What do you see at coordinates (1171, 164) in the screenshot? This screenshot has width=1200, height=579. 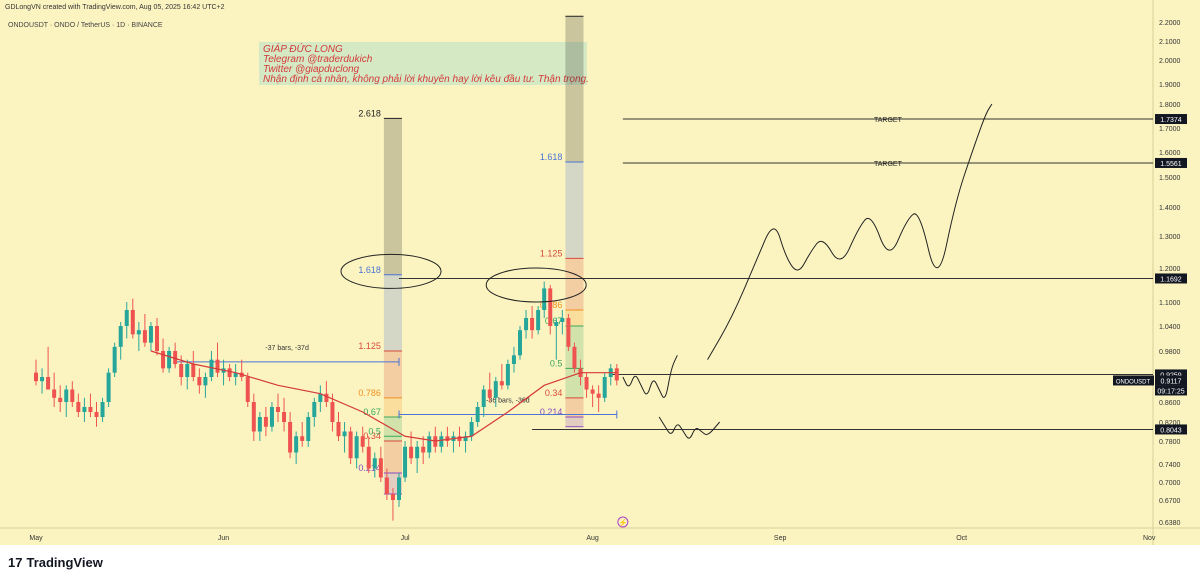 I see `price-label-text: 1.5561` at bounding box center [1171, 164].